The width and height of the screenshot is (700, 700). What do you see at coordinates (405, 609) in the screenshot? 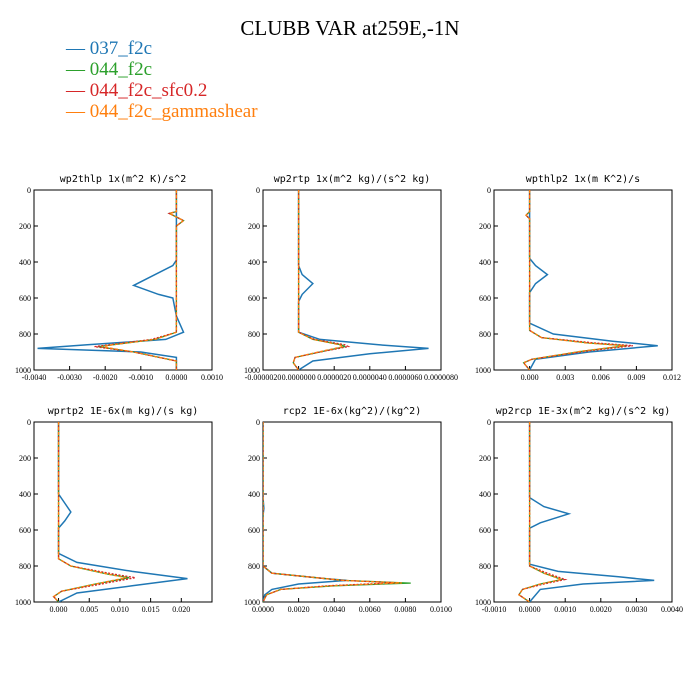
I see `x-tick-label: 0.0080` at bounding box center [405, 609].